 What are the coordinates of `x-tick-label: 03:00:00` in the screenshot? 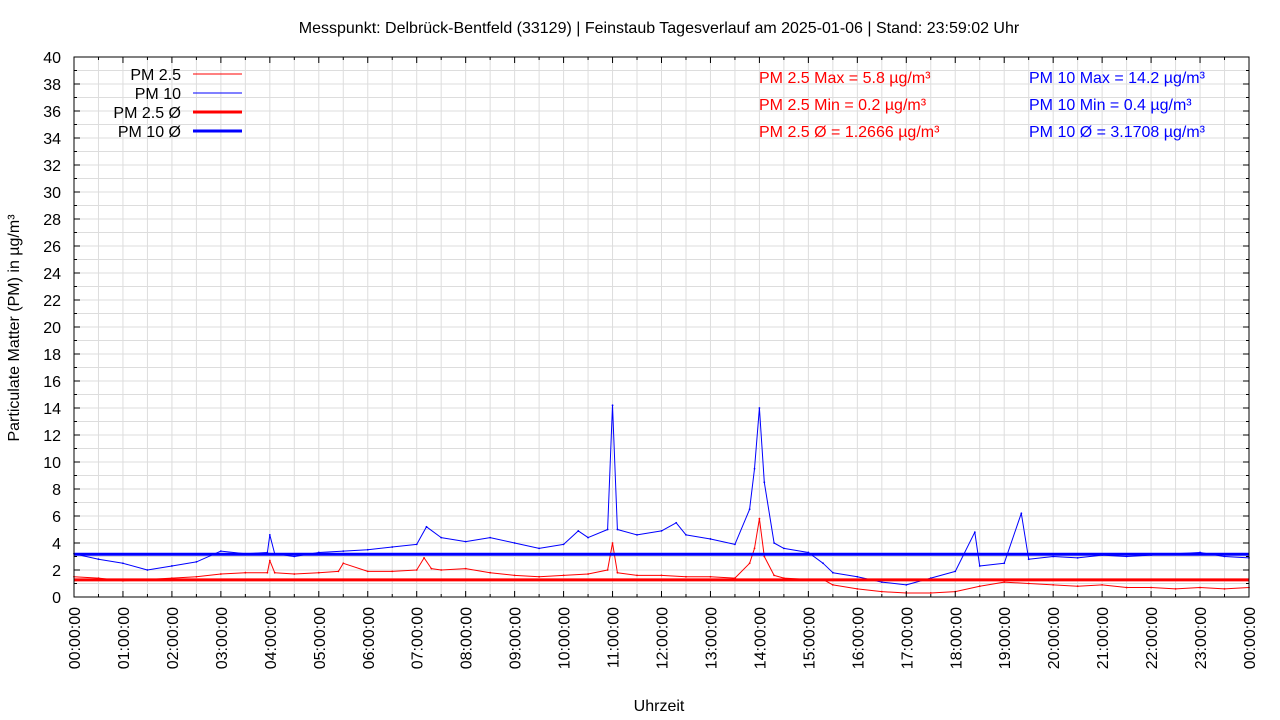 It's located at (222, 638).